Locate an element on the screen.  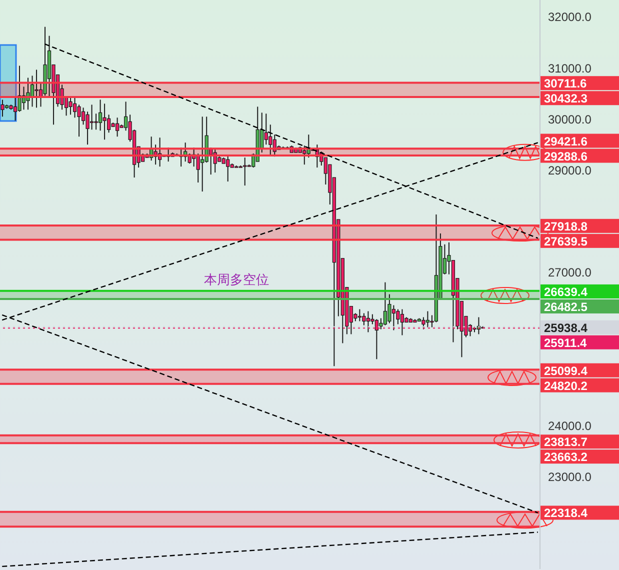
ref-line-label: 29421.6 is located at coordinates (566, 141).